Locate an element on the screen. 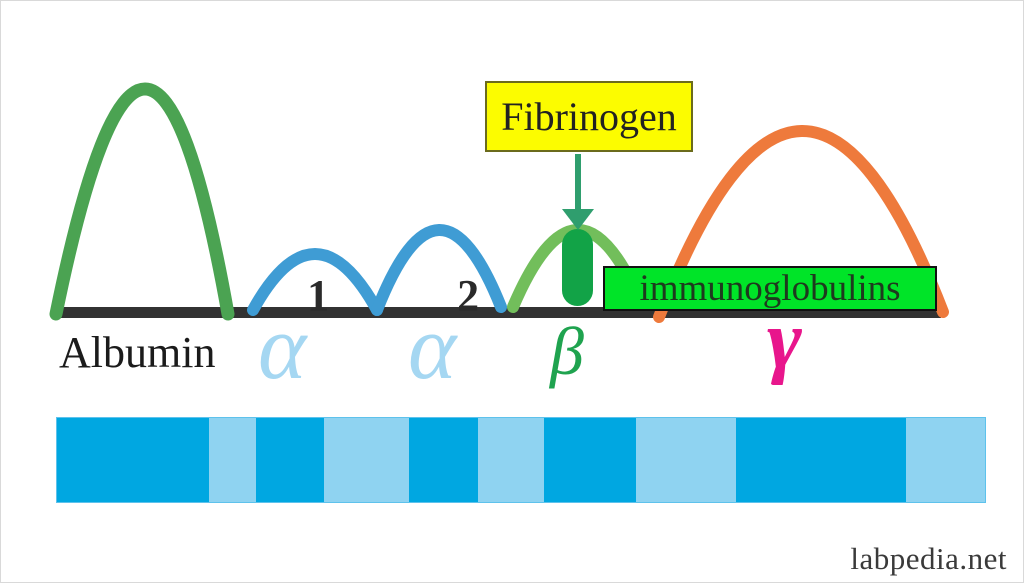 Image resolution: width=1024 pixels, height=584 pixels. peak-curve-alpha1 is located at coordinates (315, 282).